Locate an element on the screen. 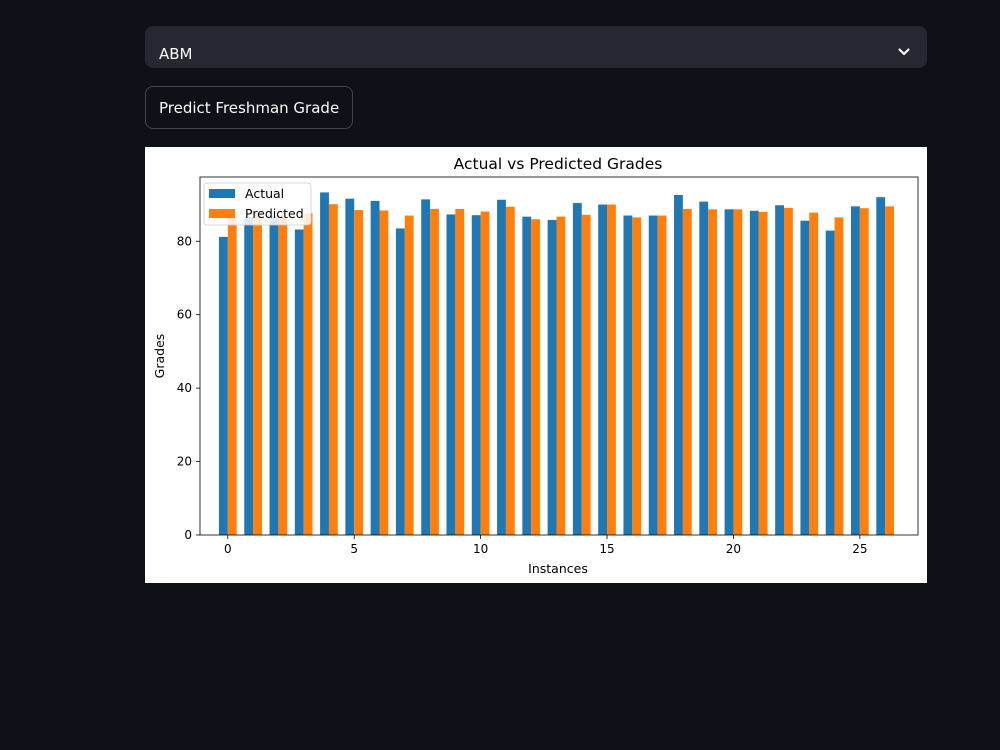 This screenshot has height=750, width=1000. x-tick-label-25: 25 is located at coordinates (859, 549).